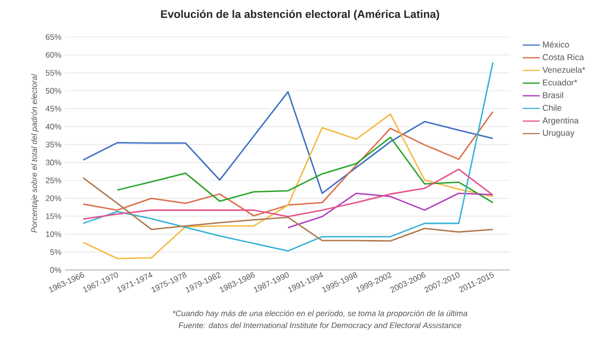 This screenshot has width=600, height=337. I want to click on y-tick-label: 45%, so click(54, 109).